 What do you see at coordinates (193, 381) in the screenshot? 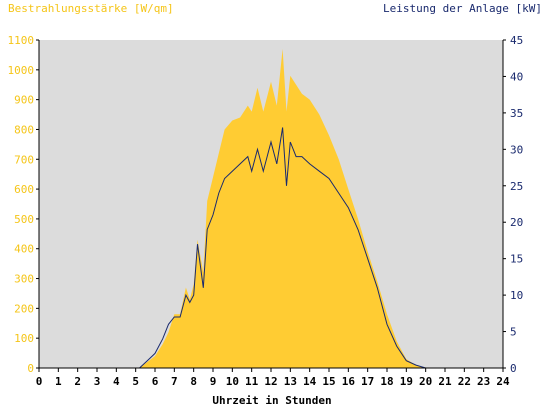
I see `x-tick-label: 8` at bounding box center [193, 381].